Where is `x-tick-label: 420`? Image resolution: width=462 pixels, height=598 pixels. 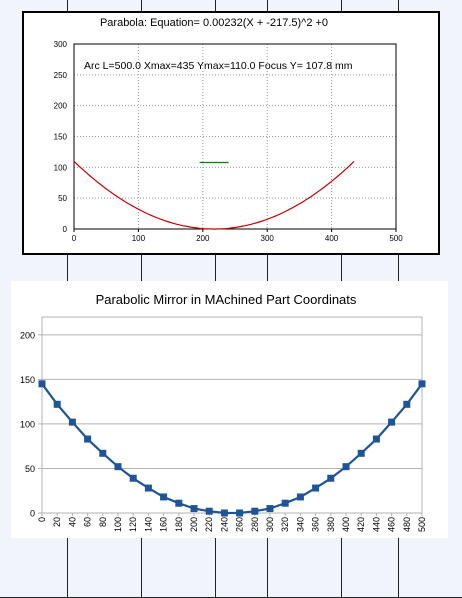
x-tick-label: 420 is located at coordinates (361, 524).